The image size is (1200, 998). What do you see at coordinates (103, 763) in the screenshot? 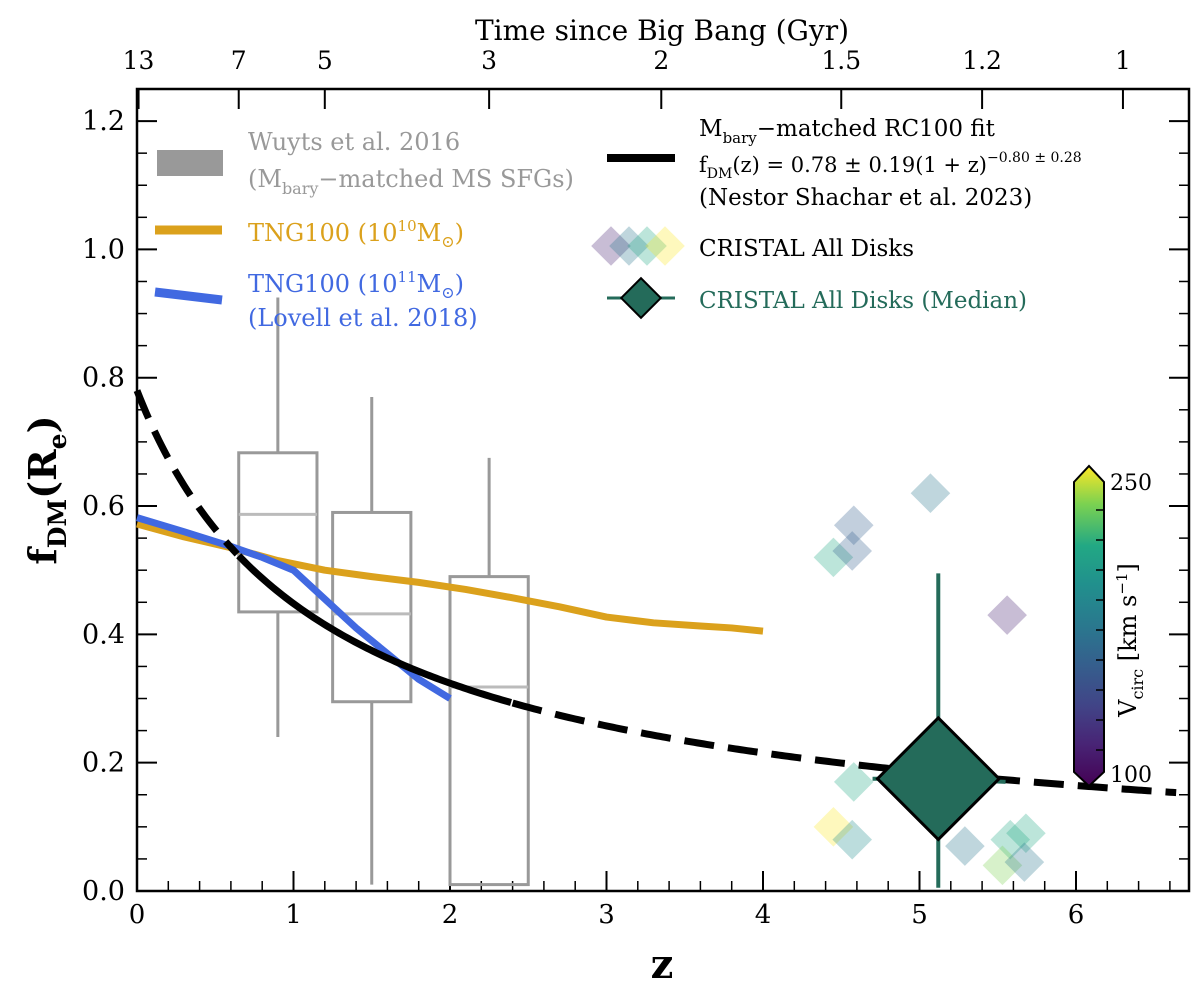
I see `y-tick-label: 0.2` at bounding box center [103, 763].